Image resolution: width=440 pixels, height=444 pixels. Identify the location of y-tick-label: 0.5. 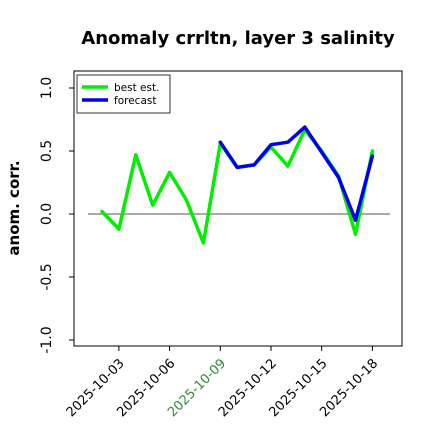
(47, 151).